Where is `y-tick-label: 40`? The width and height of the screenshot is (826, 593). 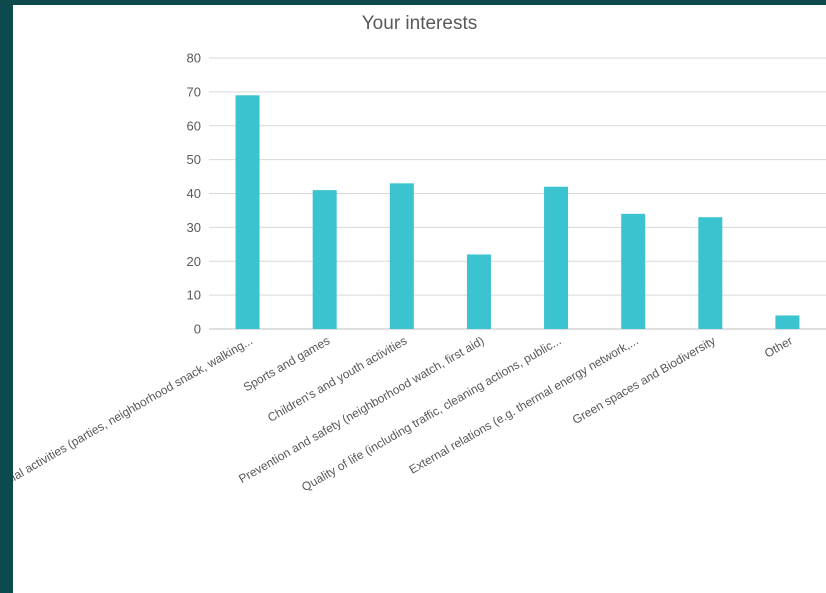 y-tick-label: 40 is located at coordinates (194, 193).